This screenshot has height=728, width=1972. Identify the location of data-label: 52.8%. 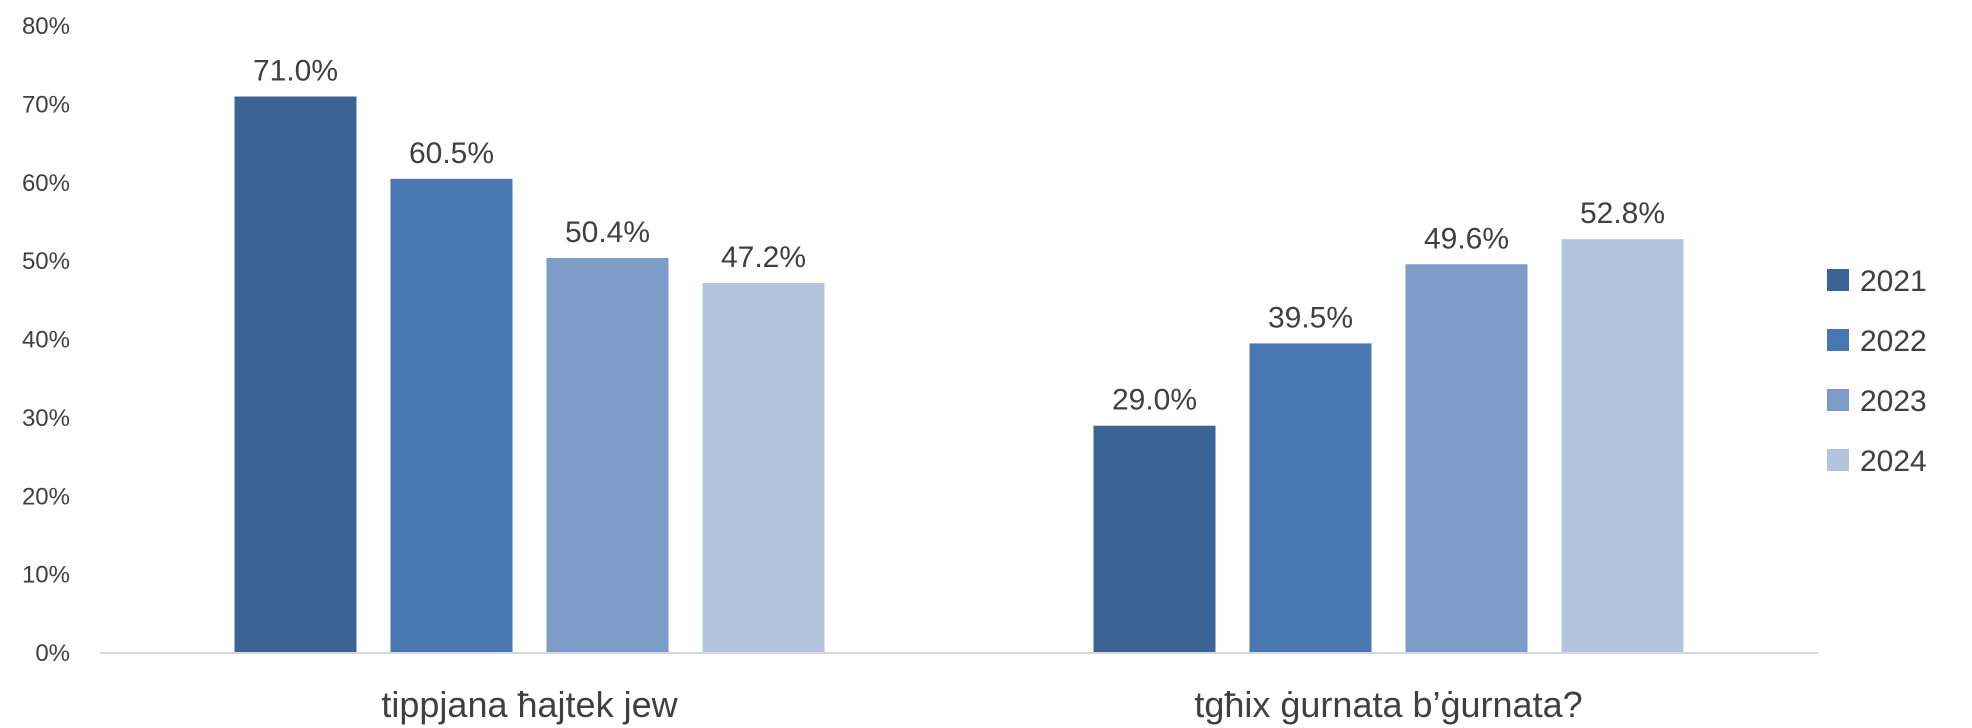
(1622, 213).